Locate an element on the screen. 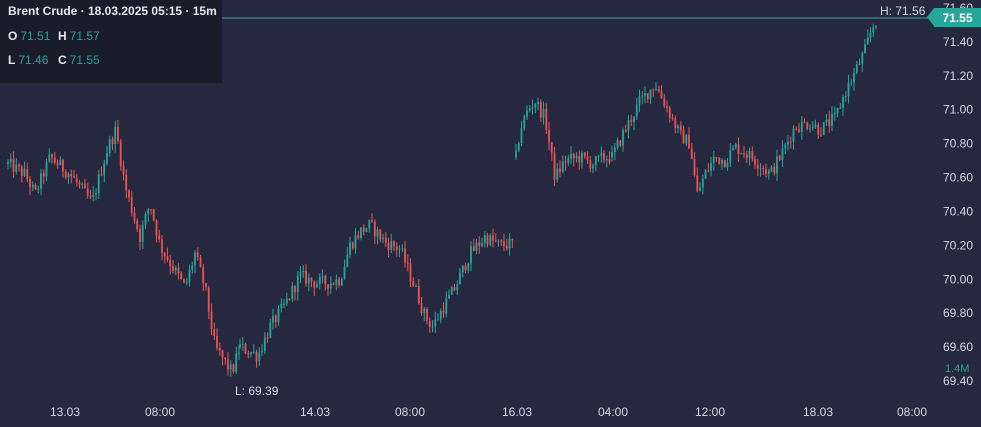  time-tick-label: 08:00 is located at coordinates (912, 412).